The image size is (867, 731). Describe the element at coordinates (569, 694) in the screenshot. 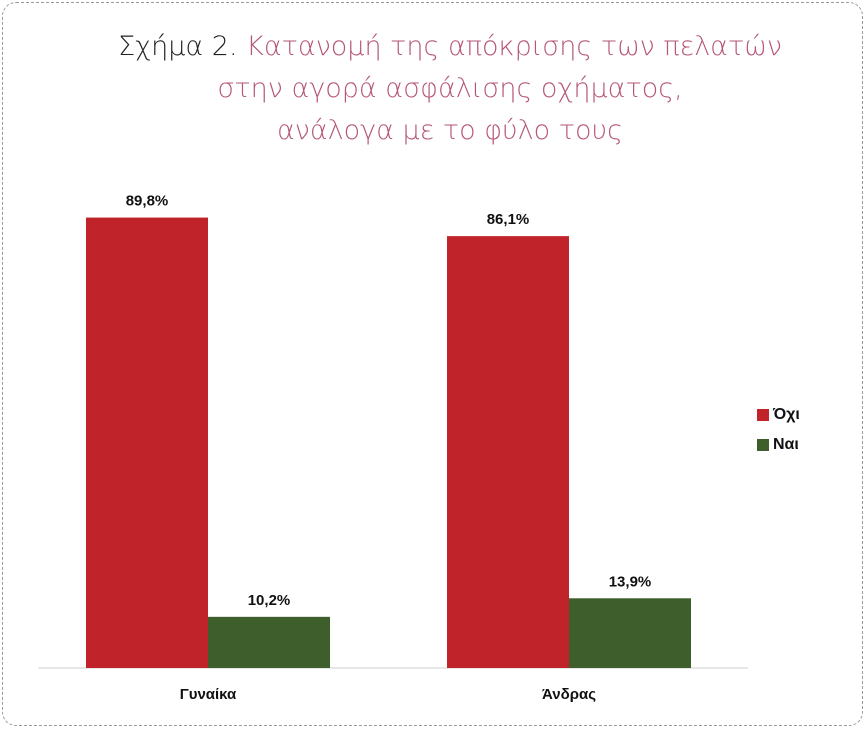

I see `category-label-andras: Άνδρας` at that location.